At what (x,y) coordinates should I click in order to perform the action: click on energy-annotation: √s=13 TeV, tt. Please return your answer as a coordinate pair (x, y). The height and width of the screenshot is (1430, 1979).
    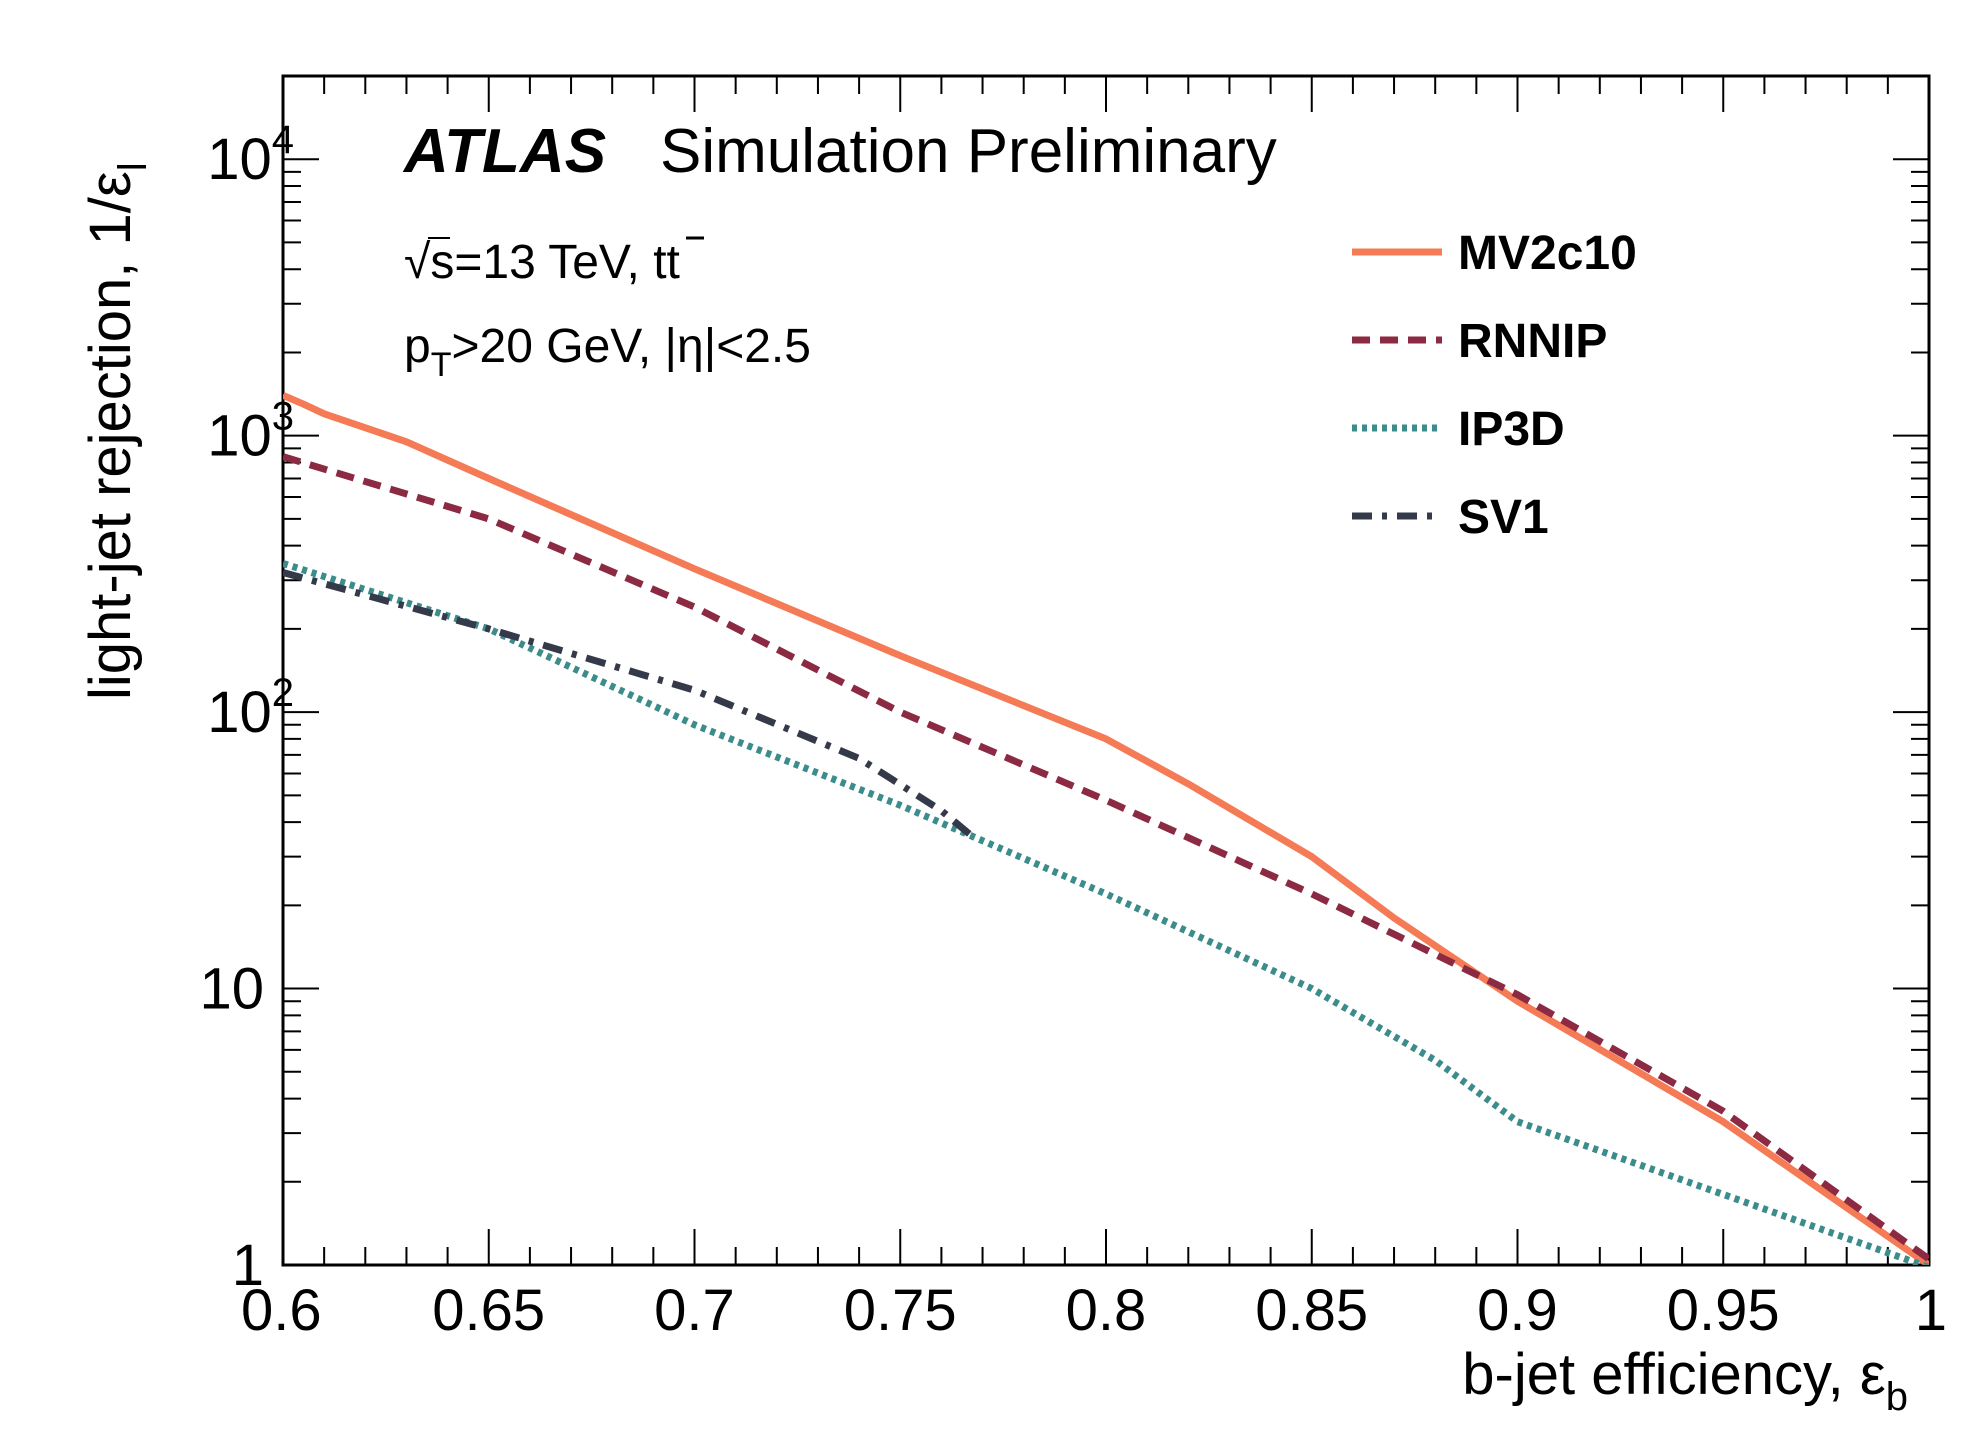
    Looking at the image, I should click on (542, 262).